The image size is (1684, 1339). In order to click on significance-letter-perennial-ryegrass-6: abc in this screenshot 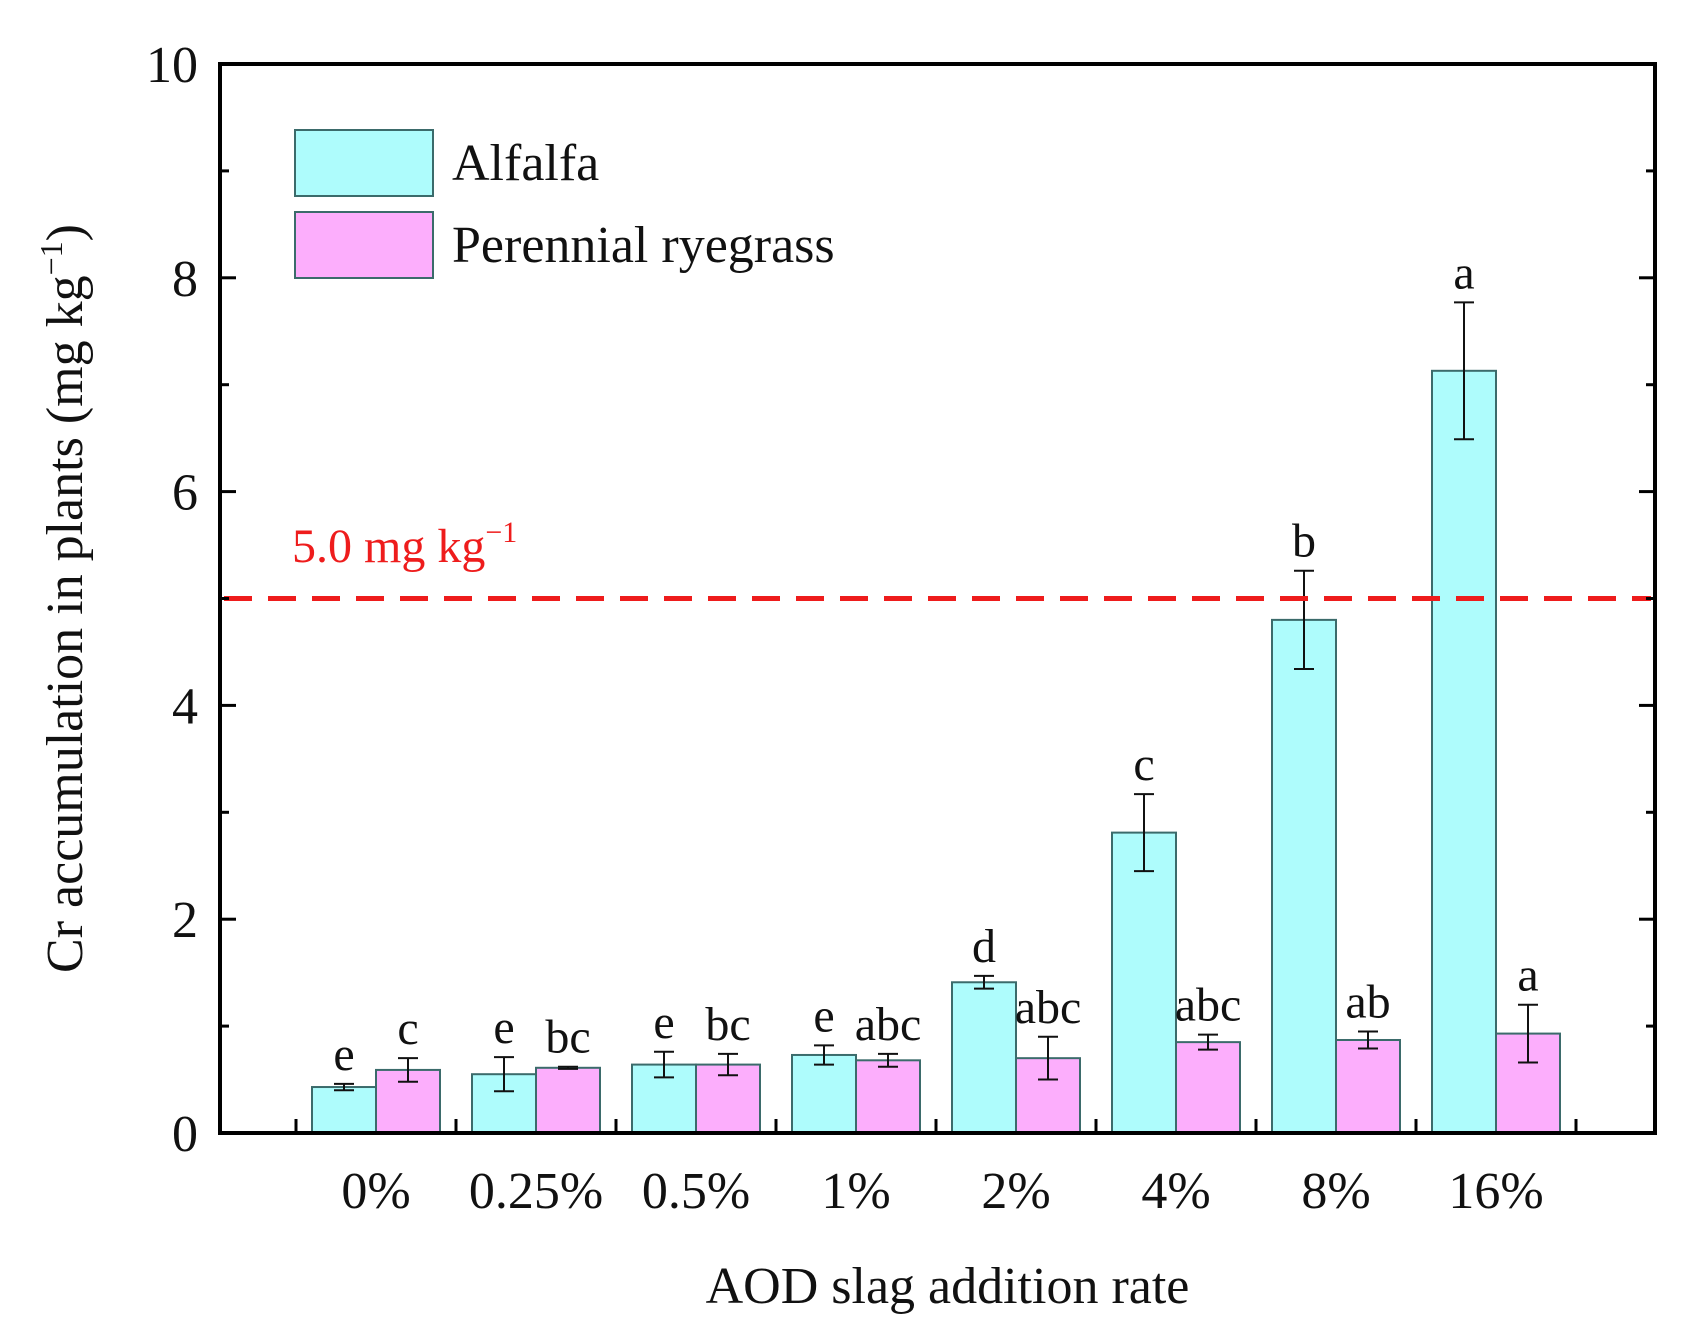, I will do `click(1208, 1005)`.